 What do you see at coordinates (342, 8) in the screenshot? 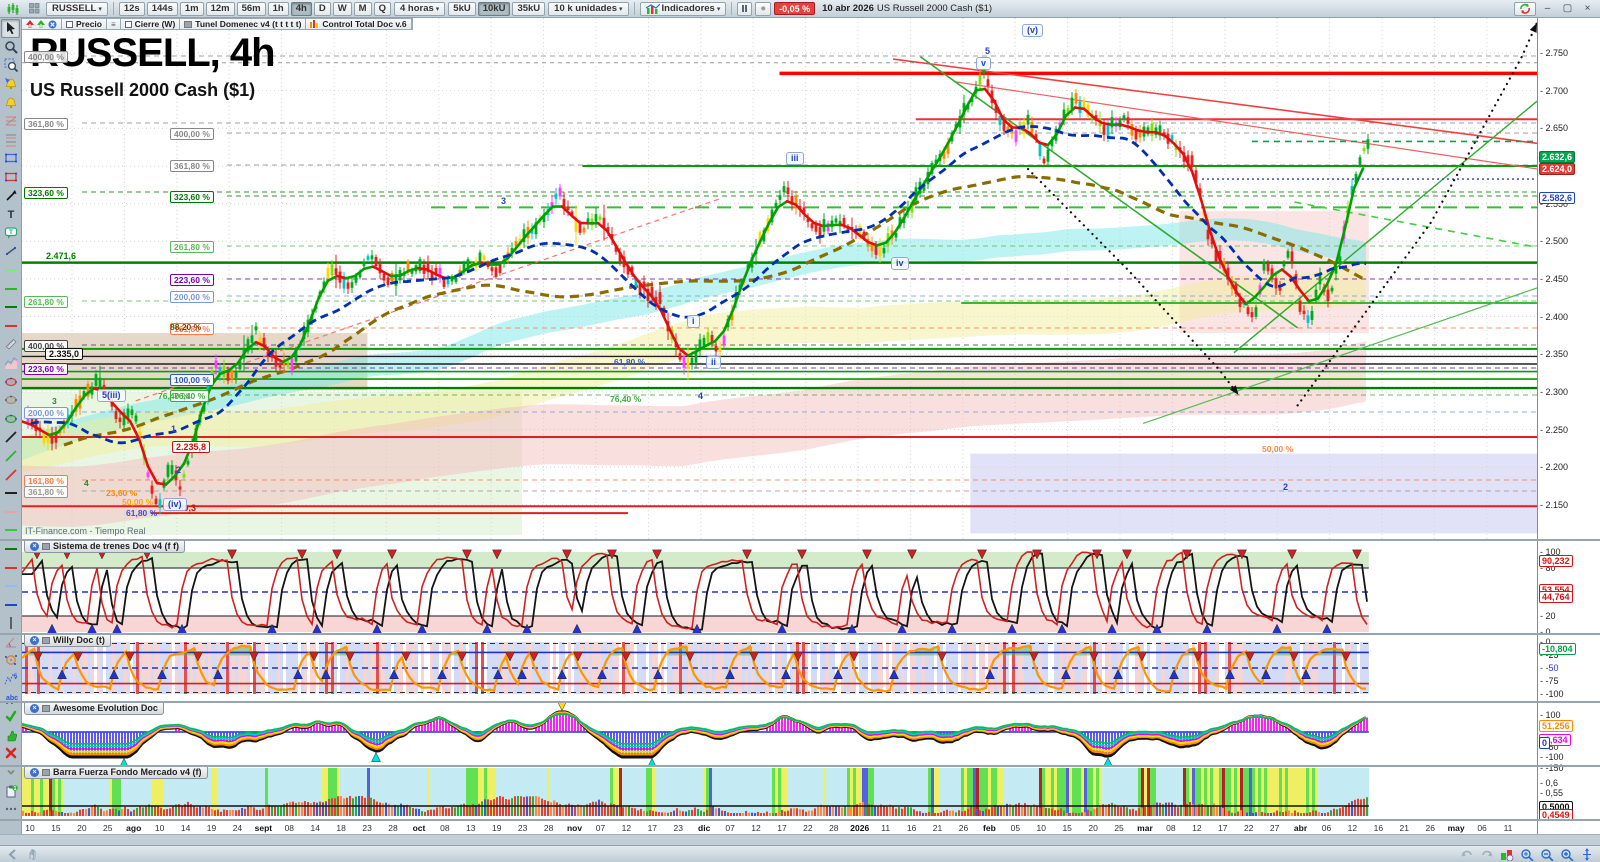
I see `timeframe-button-W: W` at bounding box center [342, 8].